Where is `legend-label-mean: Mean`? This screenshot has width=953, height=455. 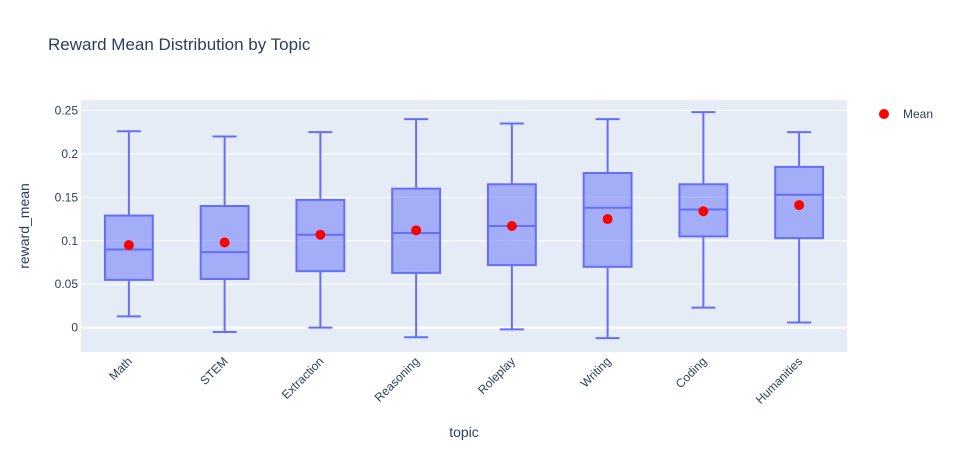
legend-label-mean: Mean is located at coordinates (918, 114).